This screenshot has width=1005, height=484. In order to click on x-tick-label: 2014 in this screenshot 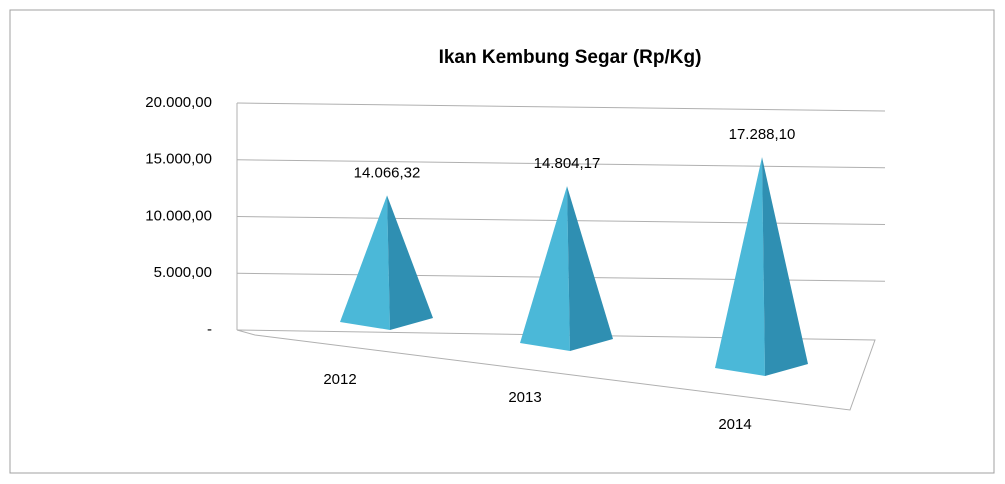, I will do `click(734, 424)`.